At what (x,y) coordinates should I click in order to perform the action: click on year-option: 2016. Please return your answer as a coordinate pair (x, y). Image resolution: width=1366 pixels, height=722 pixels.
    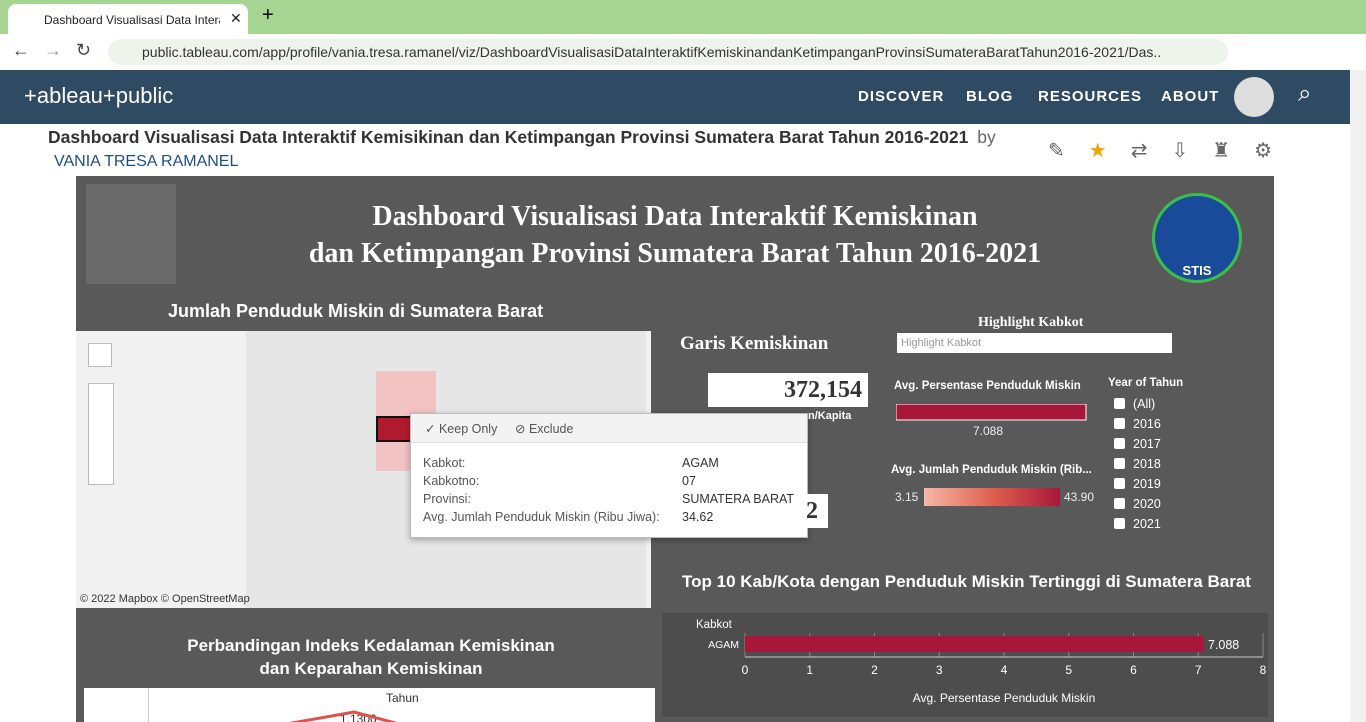
    Looking at the image, I should click on (1137, 424).